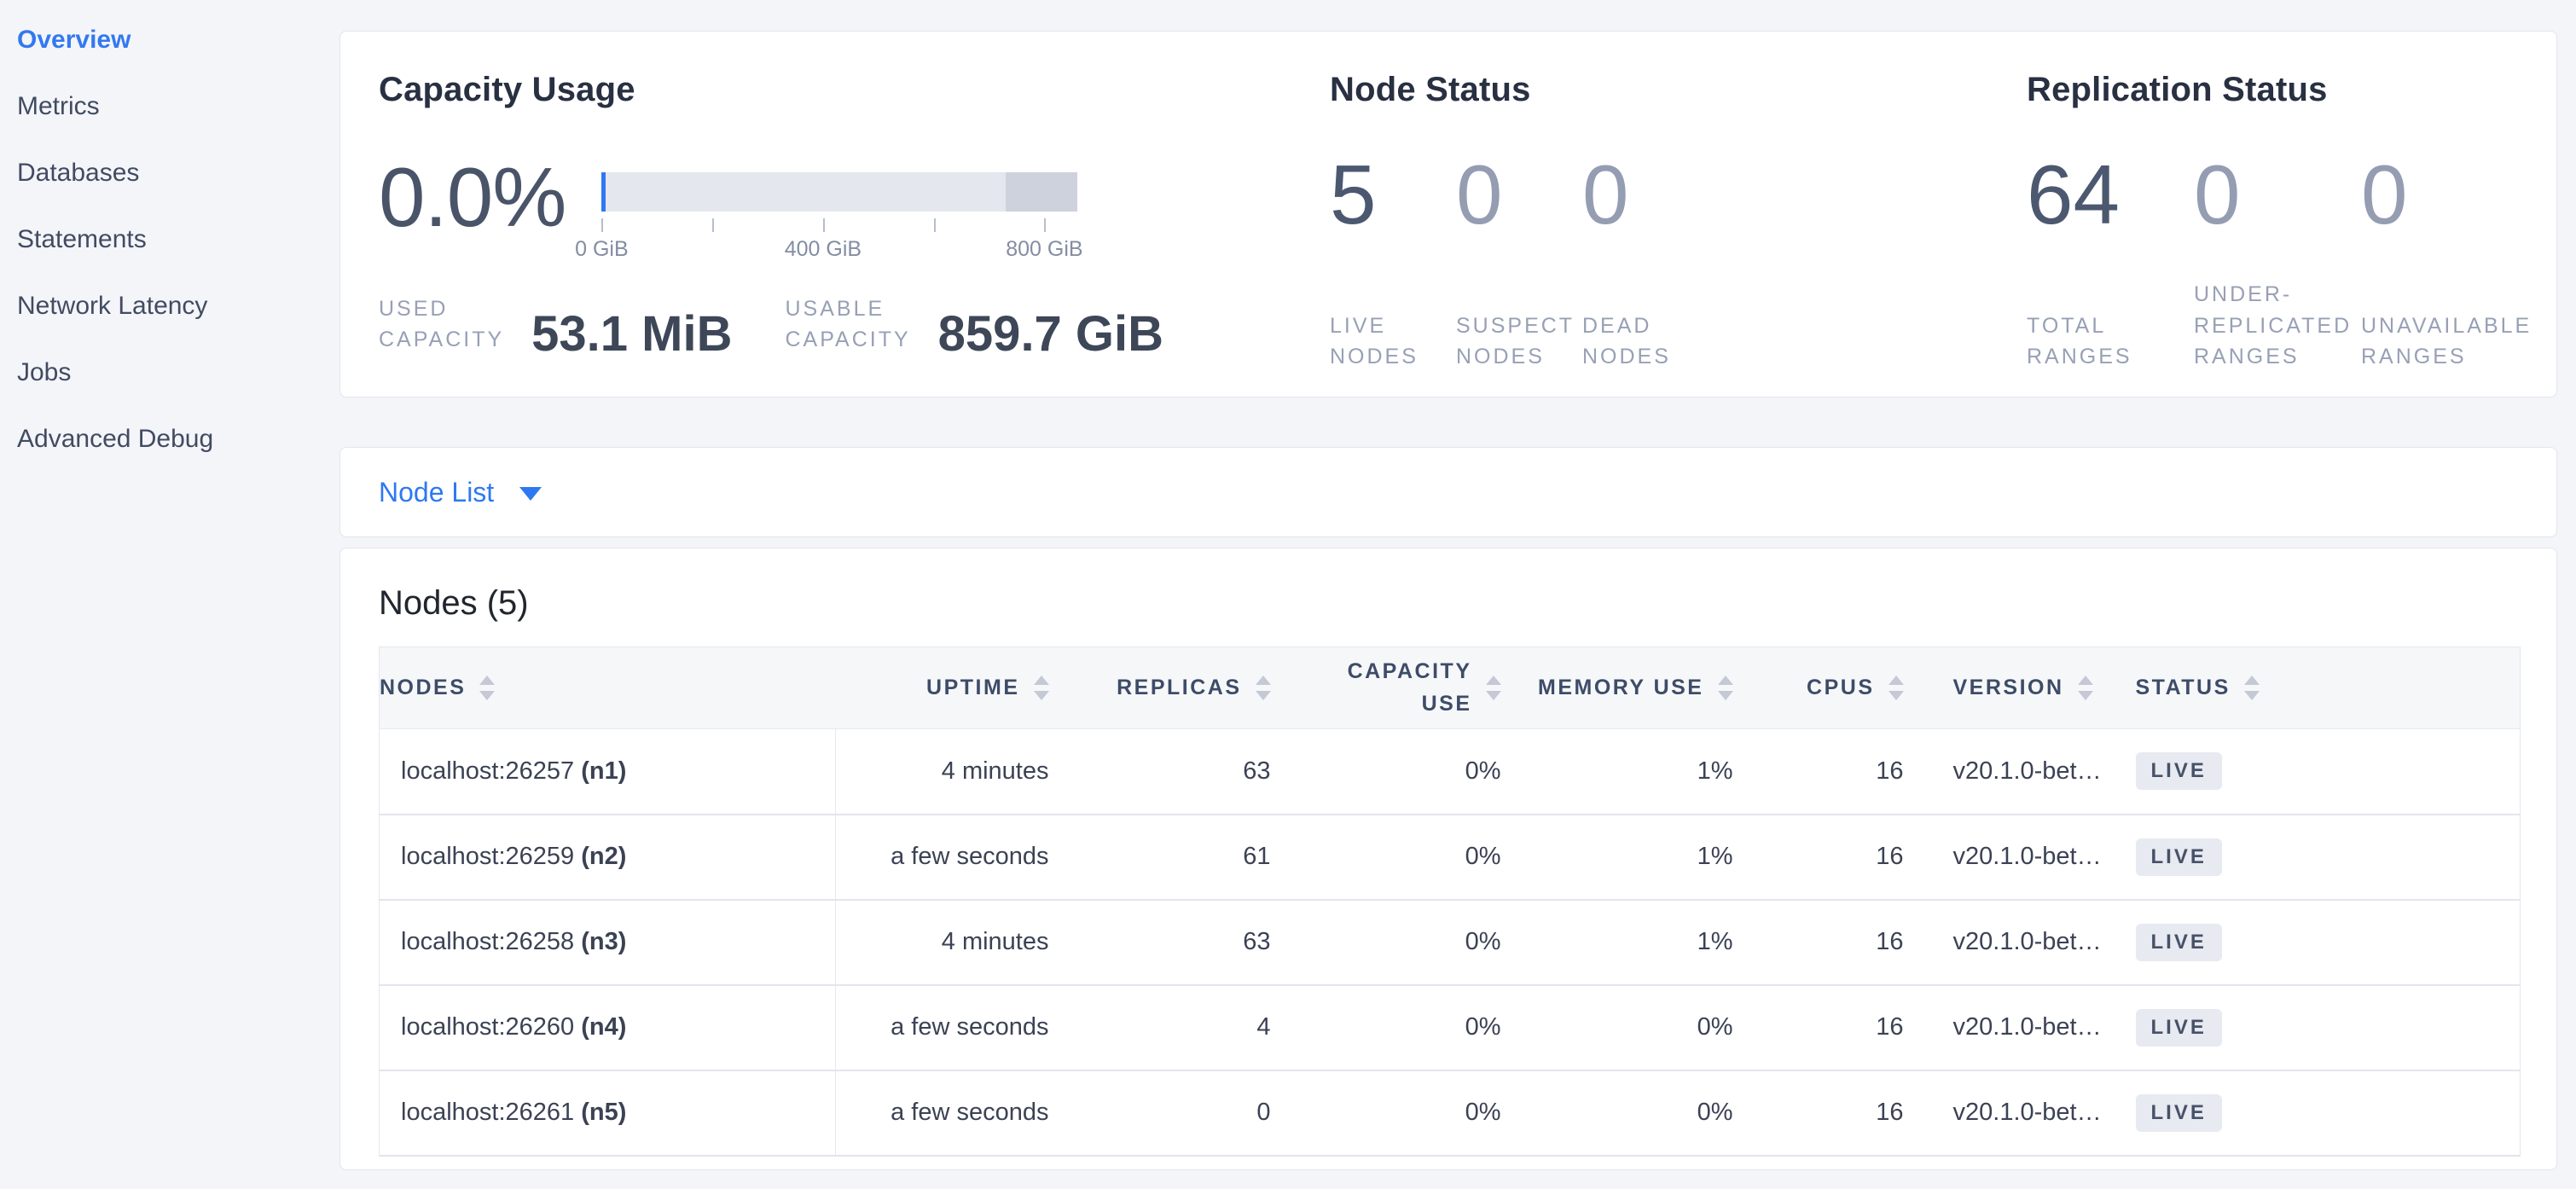  Describe the element at coordinates (604, 771) in the screenshot. I see `node-id: (n1)` at that location.